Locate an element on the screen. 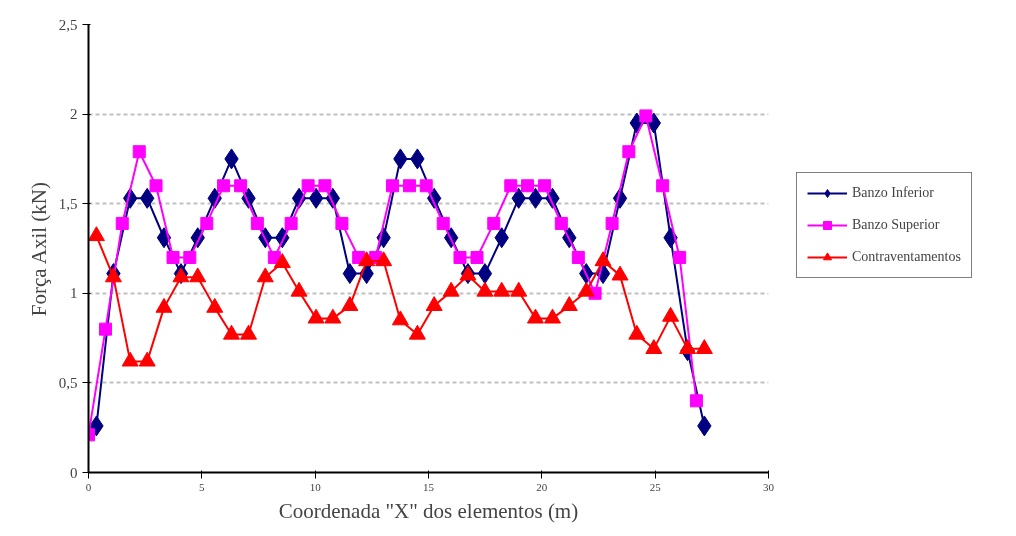 Image resolution: width=1016 pixels, height=536 pixels. x-tick-label: 25 is located at coordinates (655, 486).